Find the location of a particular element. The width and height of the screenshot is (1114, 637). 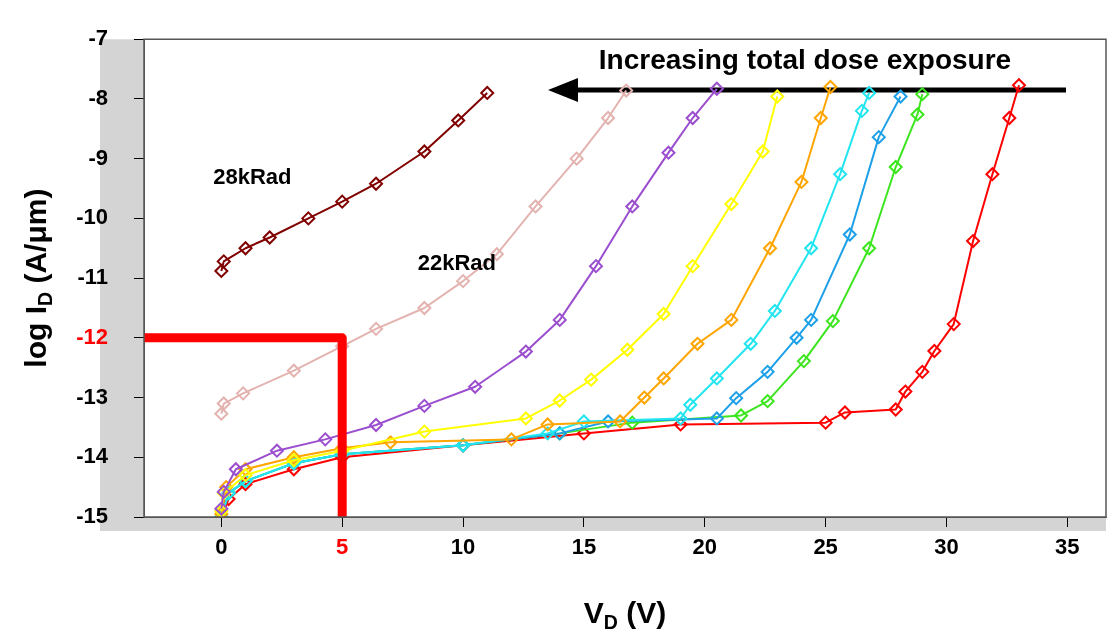

y-tick-label: -15 is located at coordinates (92, 516).